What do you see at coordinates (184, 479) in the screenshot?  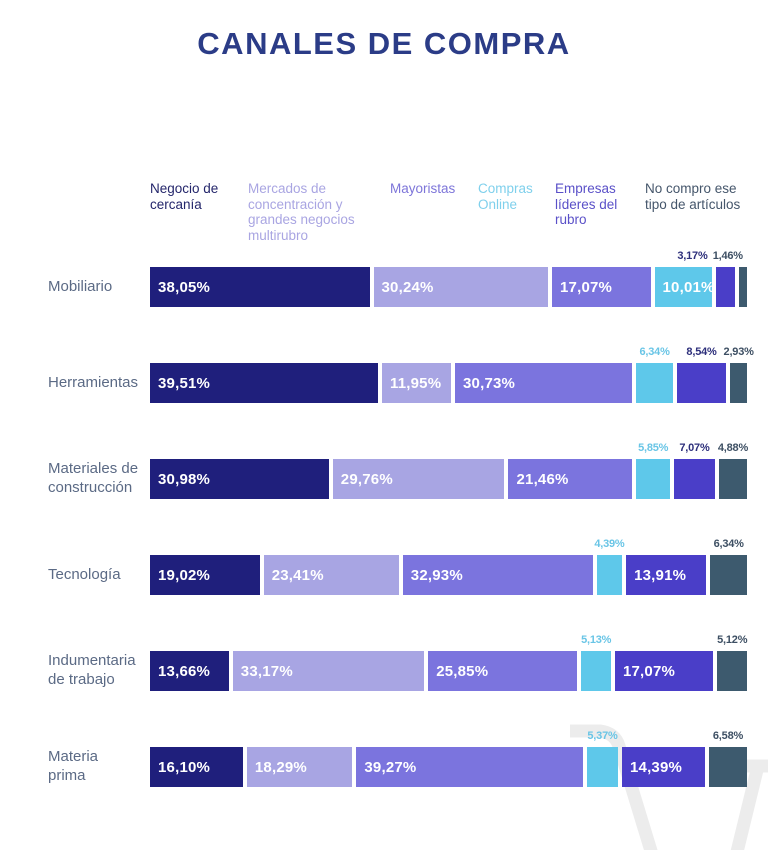 I see `segment-value-label: 30,98%` at bounding box center [184, 479].